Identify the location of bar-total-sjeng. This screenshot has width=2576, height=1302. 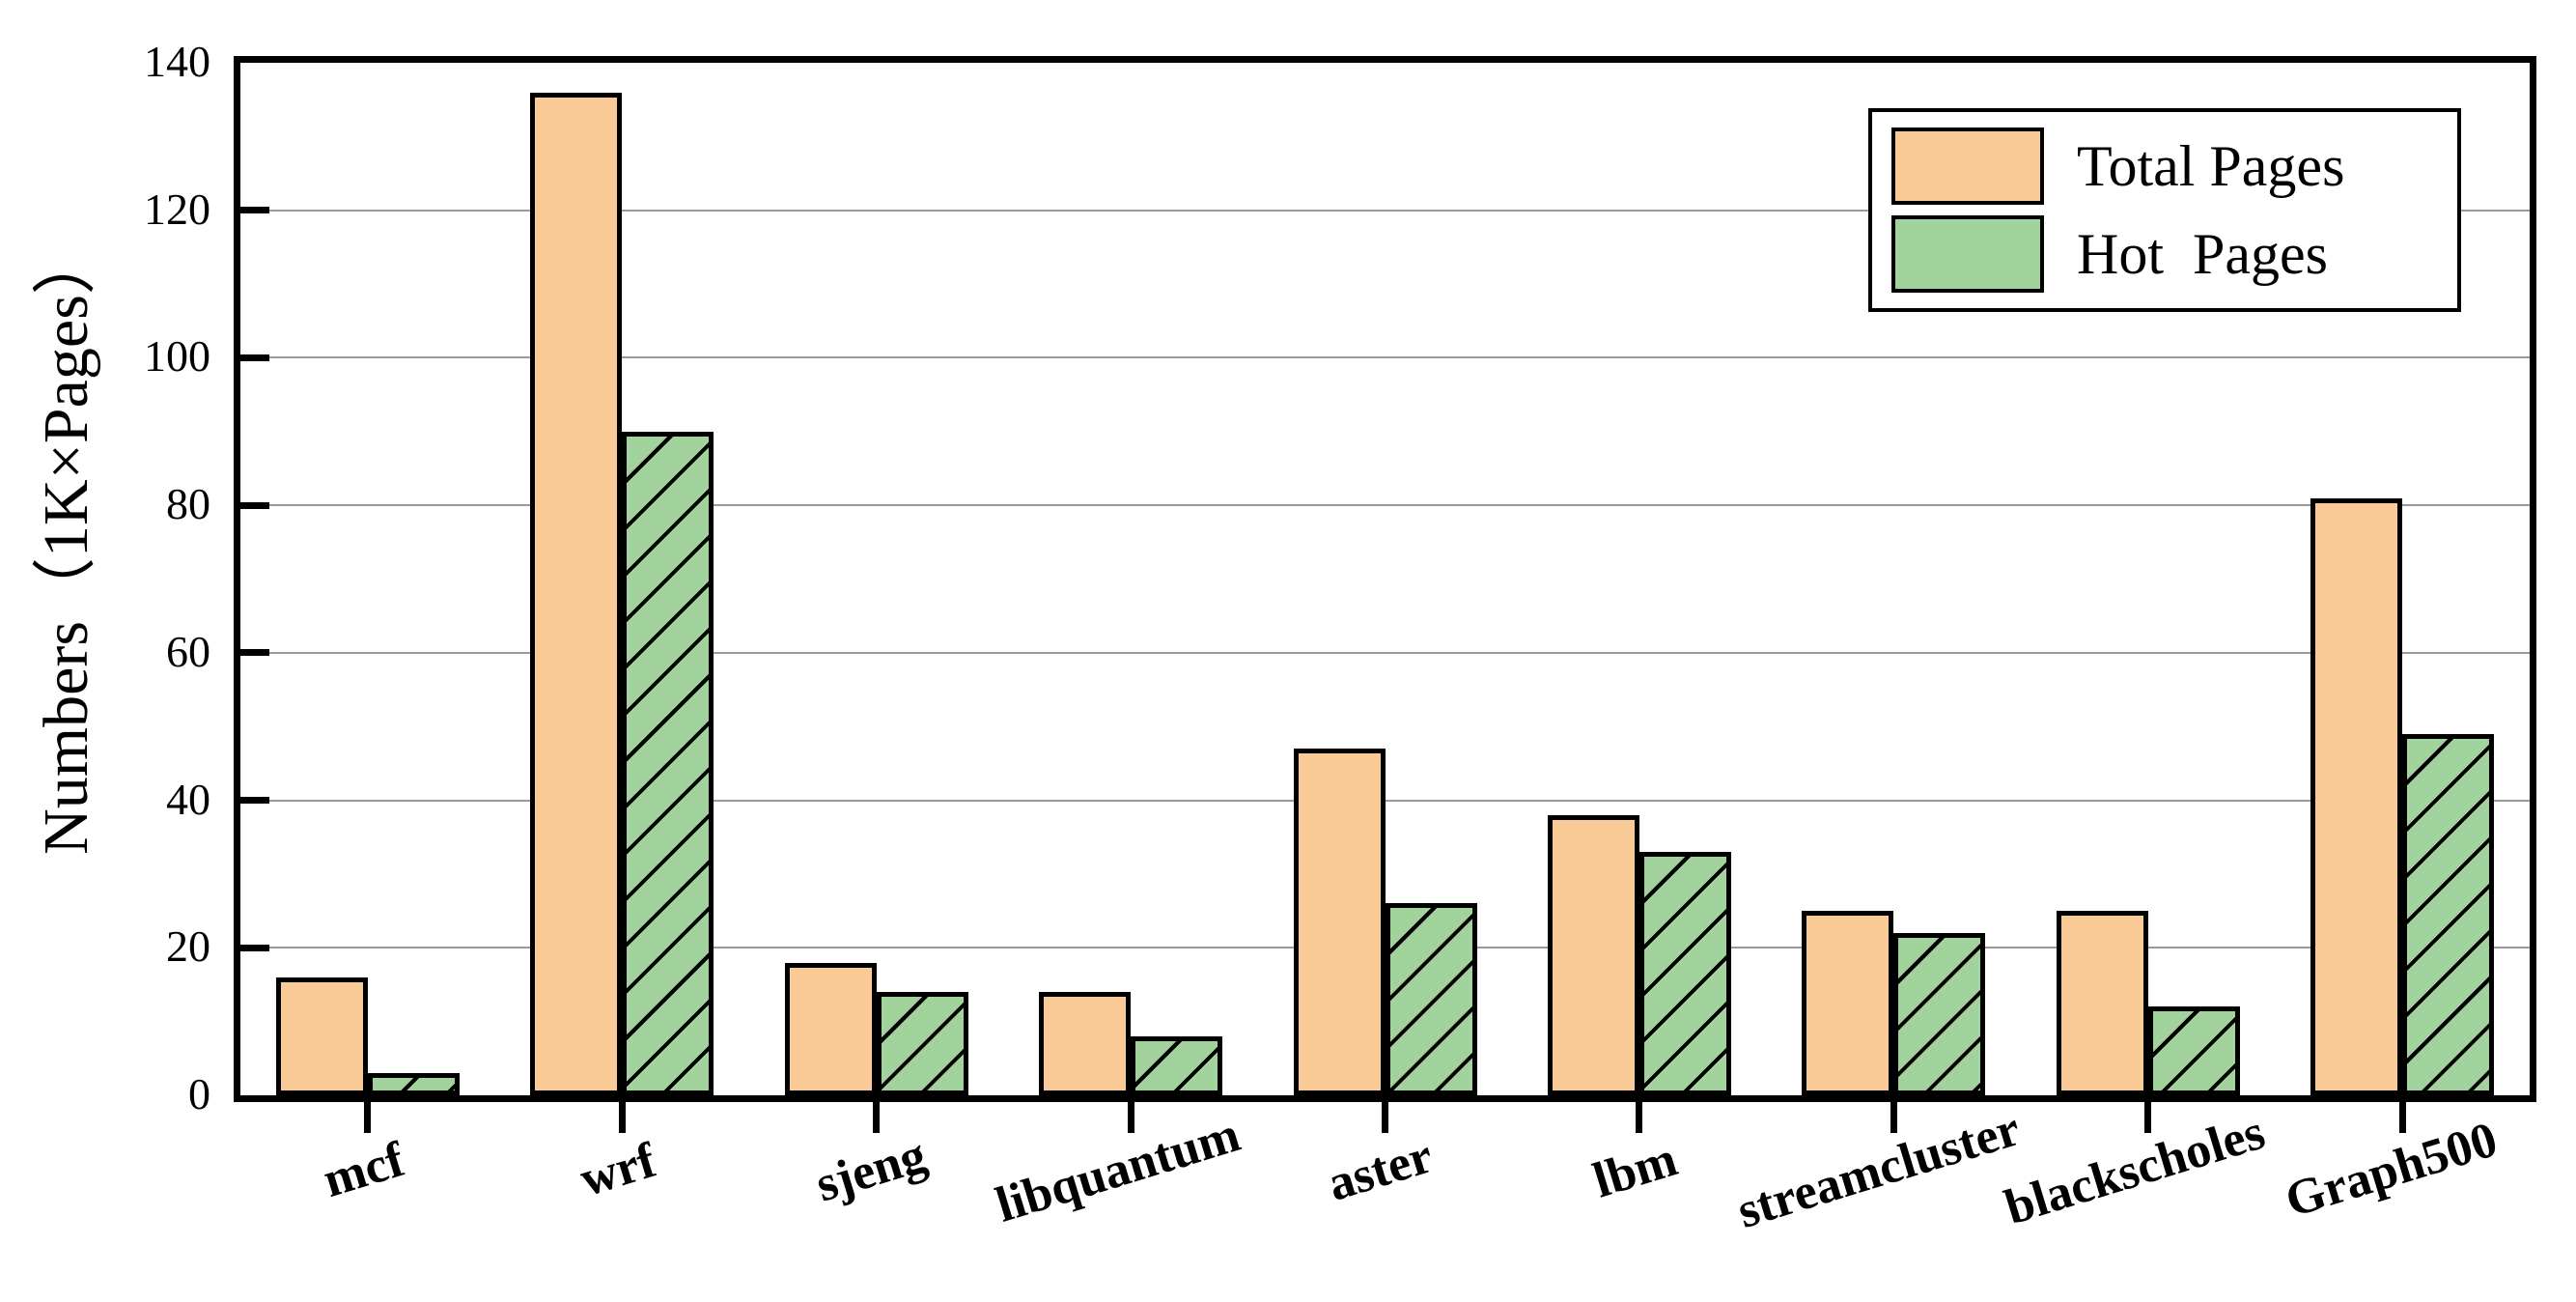
(831, 1029).